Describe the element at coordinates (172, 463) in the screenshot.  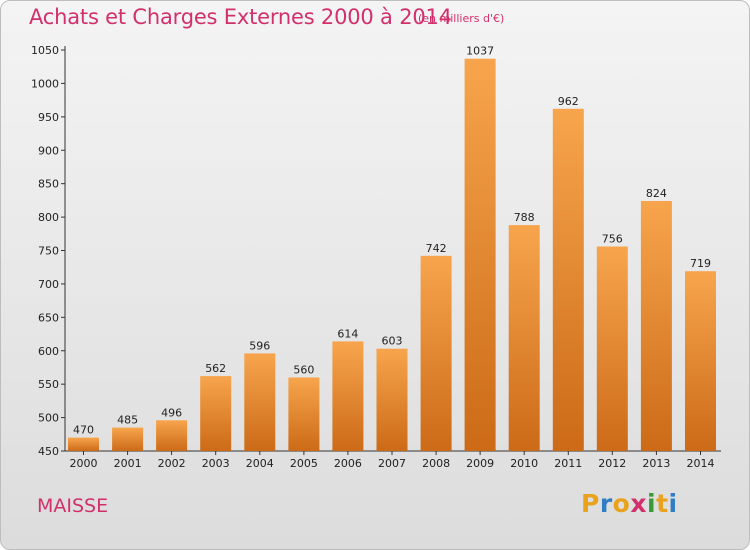
I see `x-tick-label: 2002` at that location.